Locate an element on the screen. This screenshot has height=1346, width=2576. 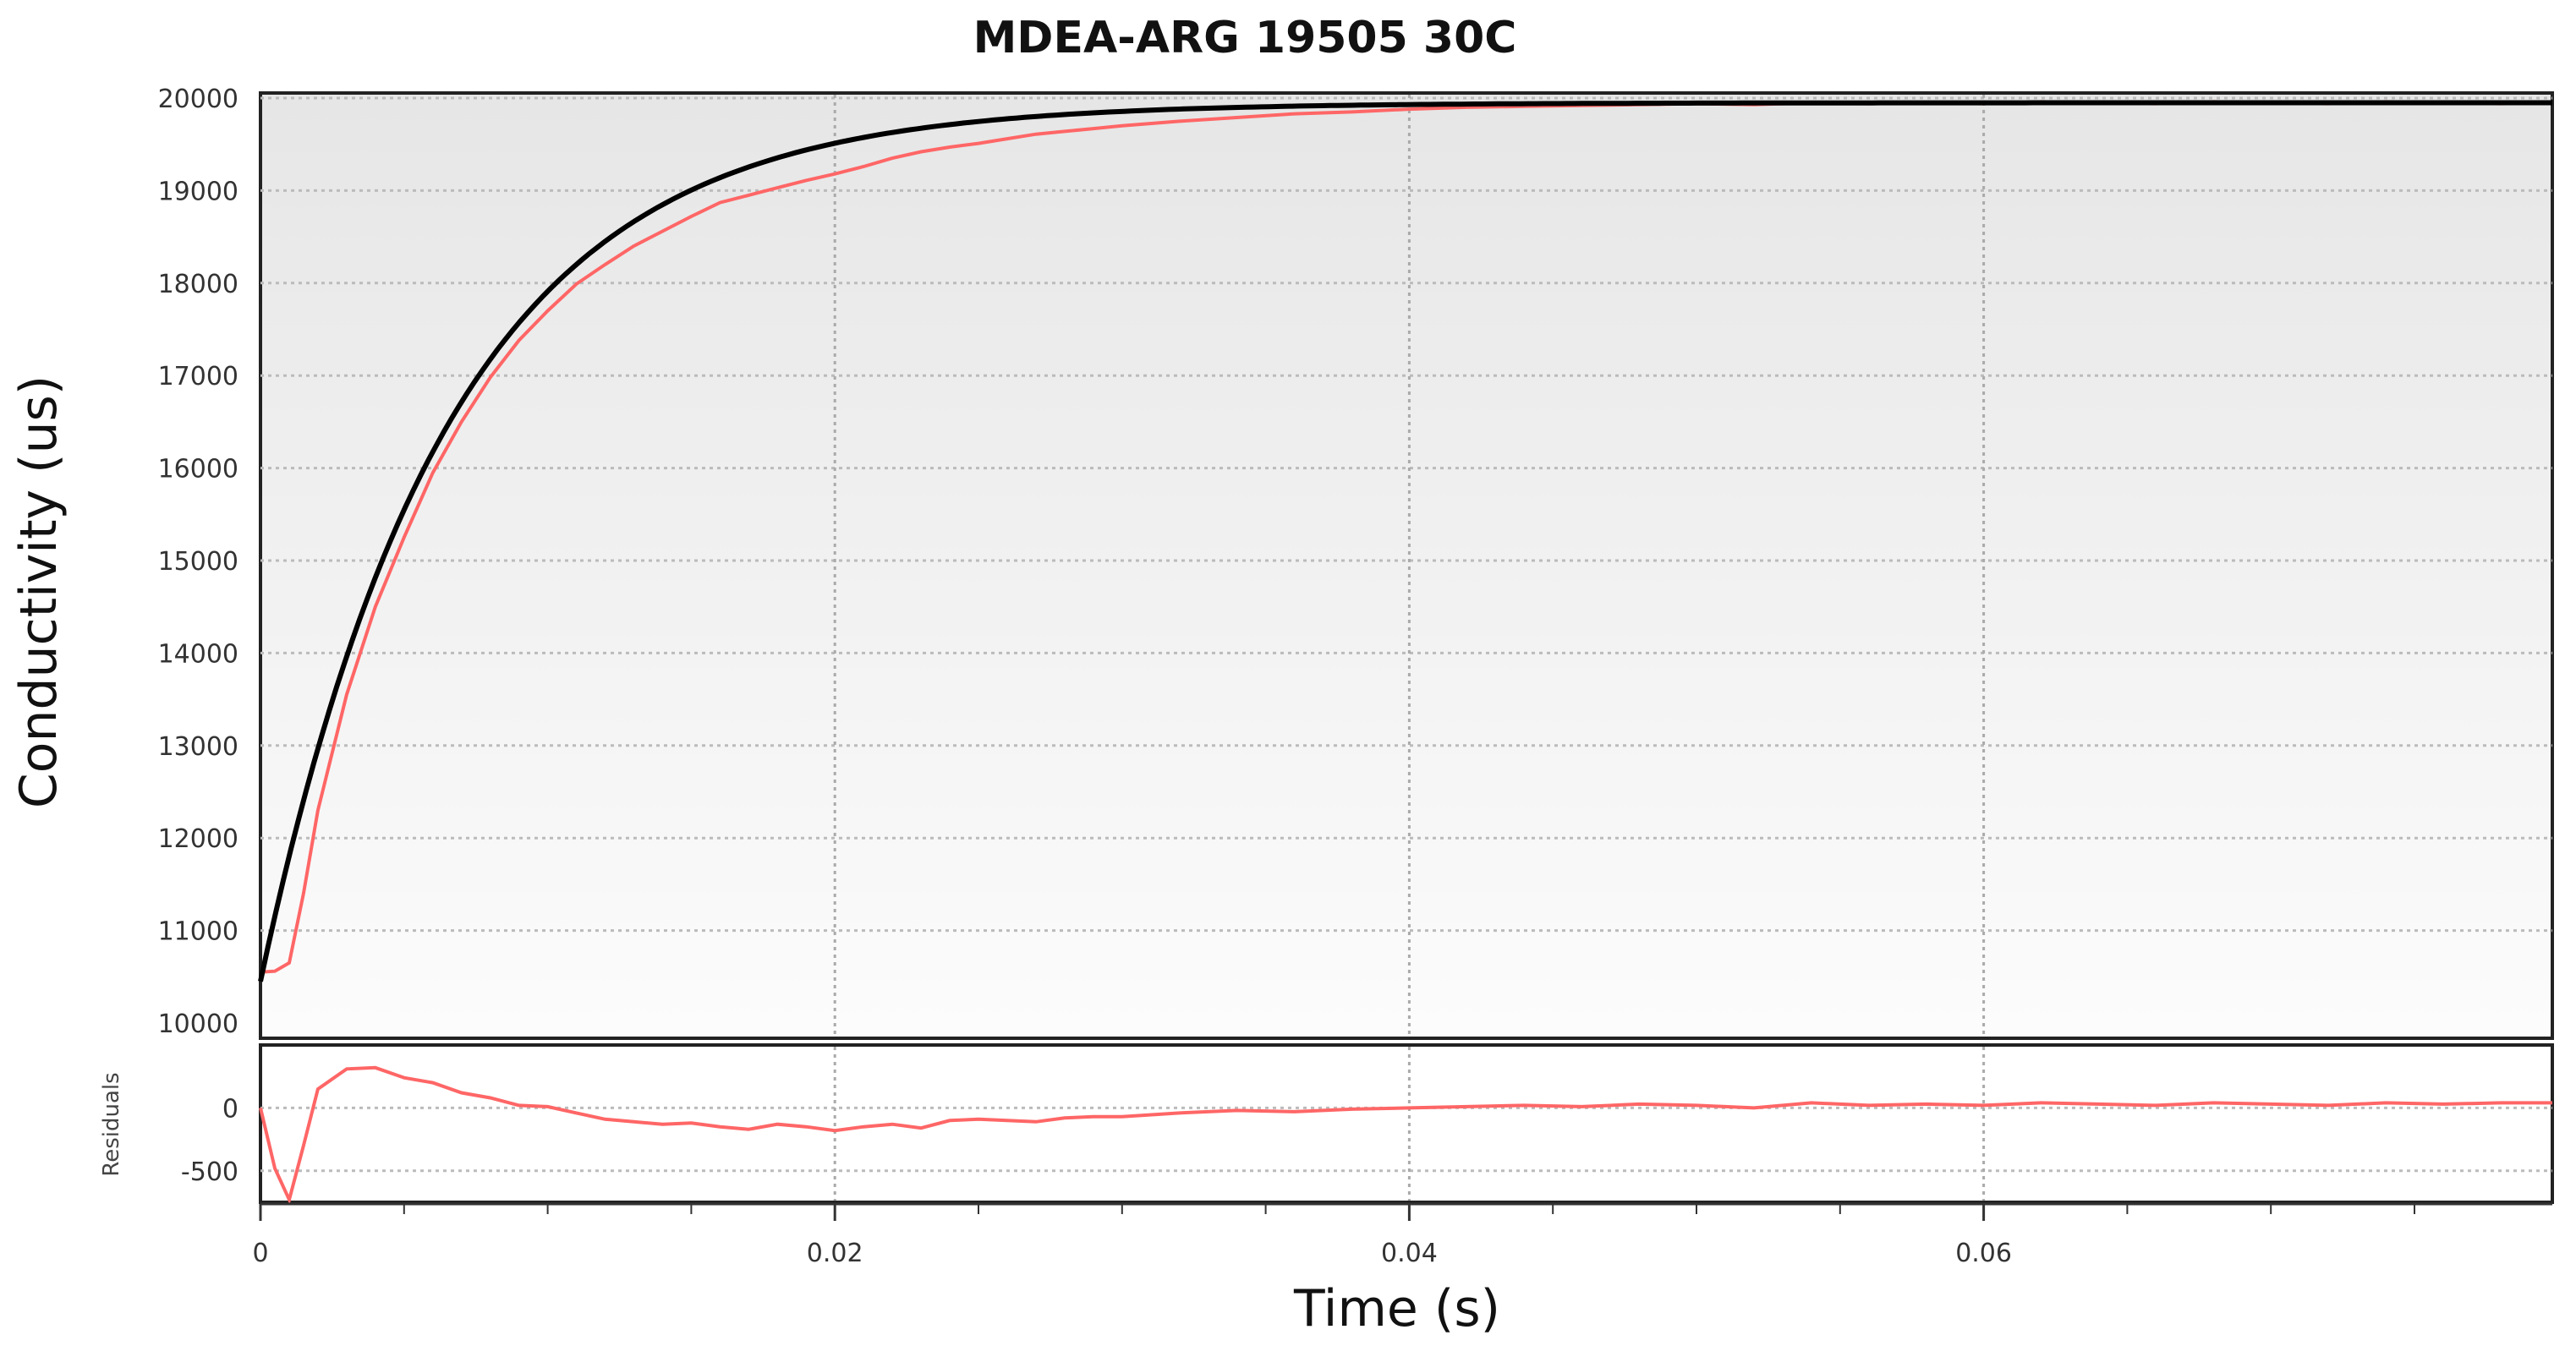
residuals-axis-ticks: -500 0 is located at coordinates (209, 1140).